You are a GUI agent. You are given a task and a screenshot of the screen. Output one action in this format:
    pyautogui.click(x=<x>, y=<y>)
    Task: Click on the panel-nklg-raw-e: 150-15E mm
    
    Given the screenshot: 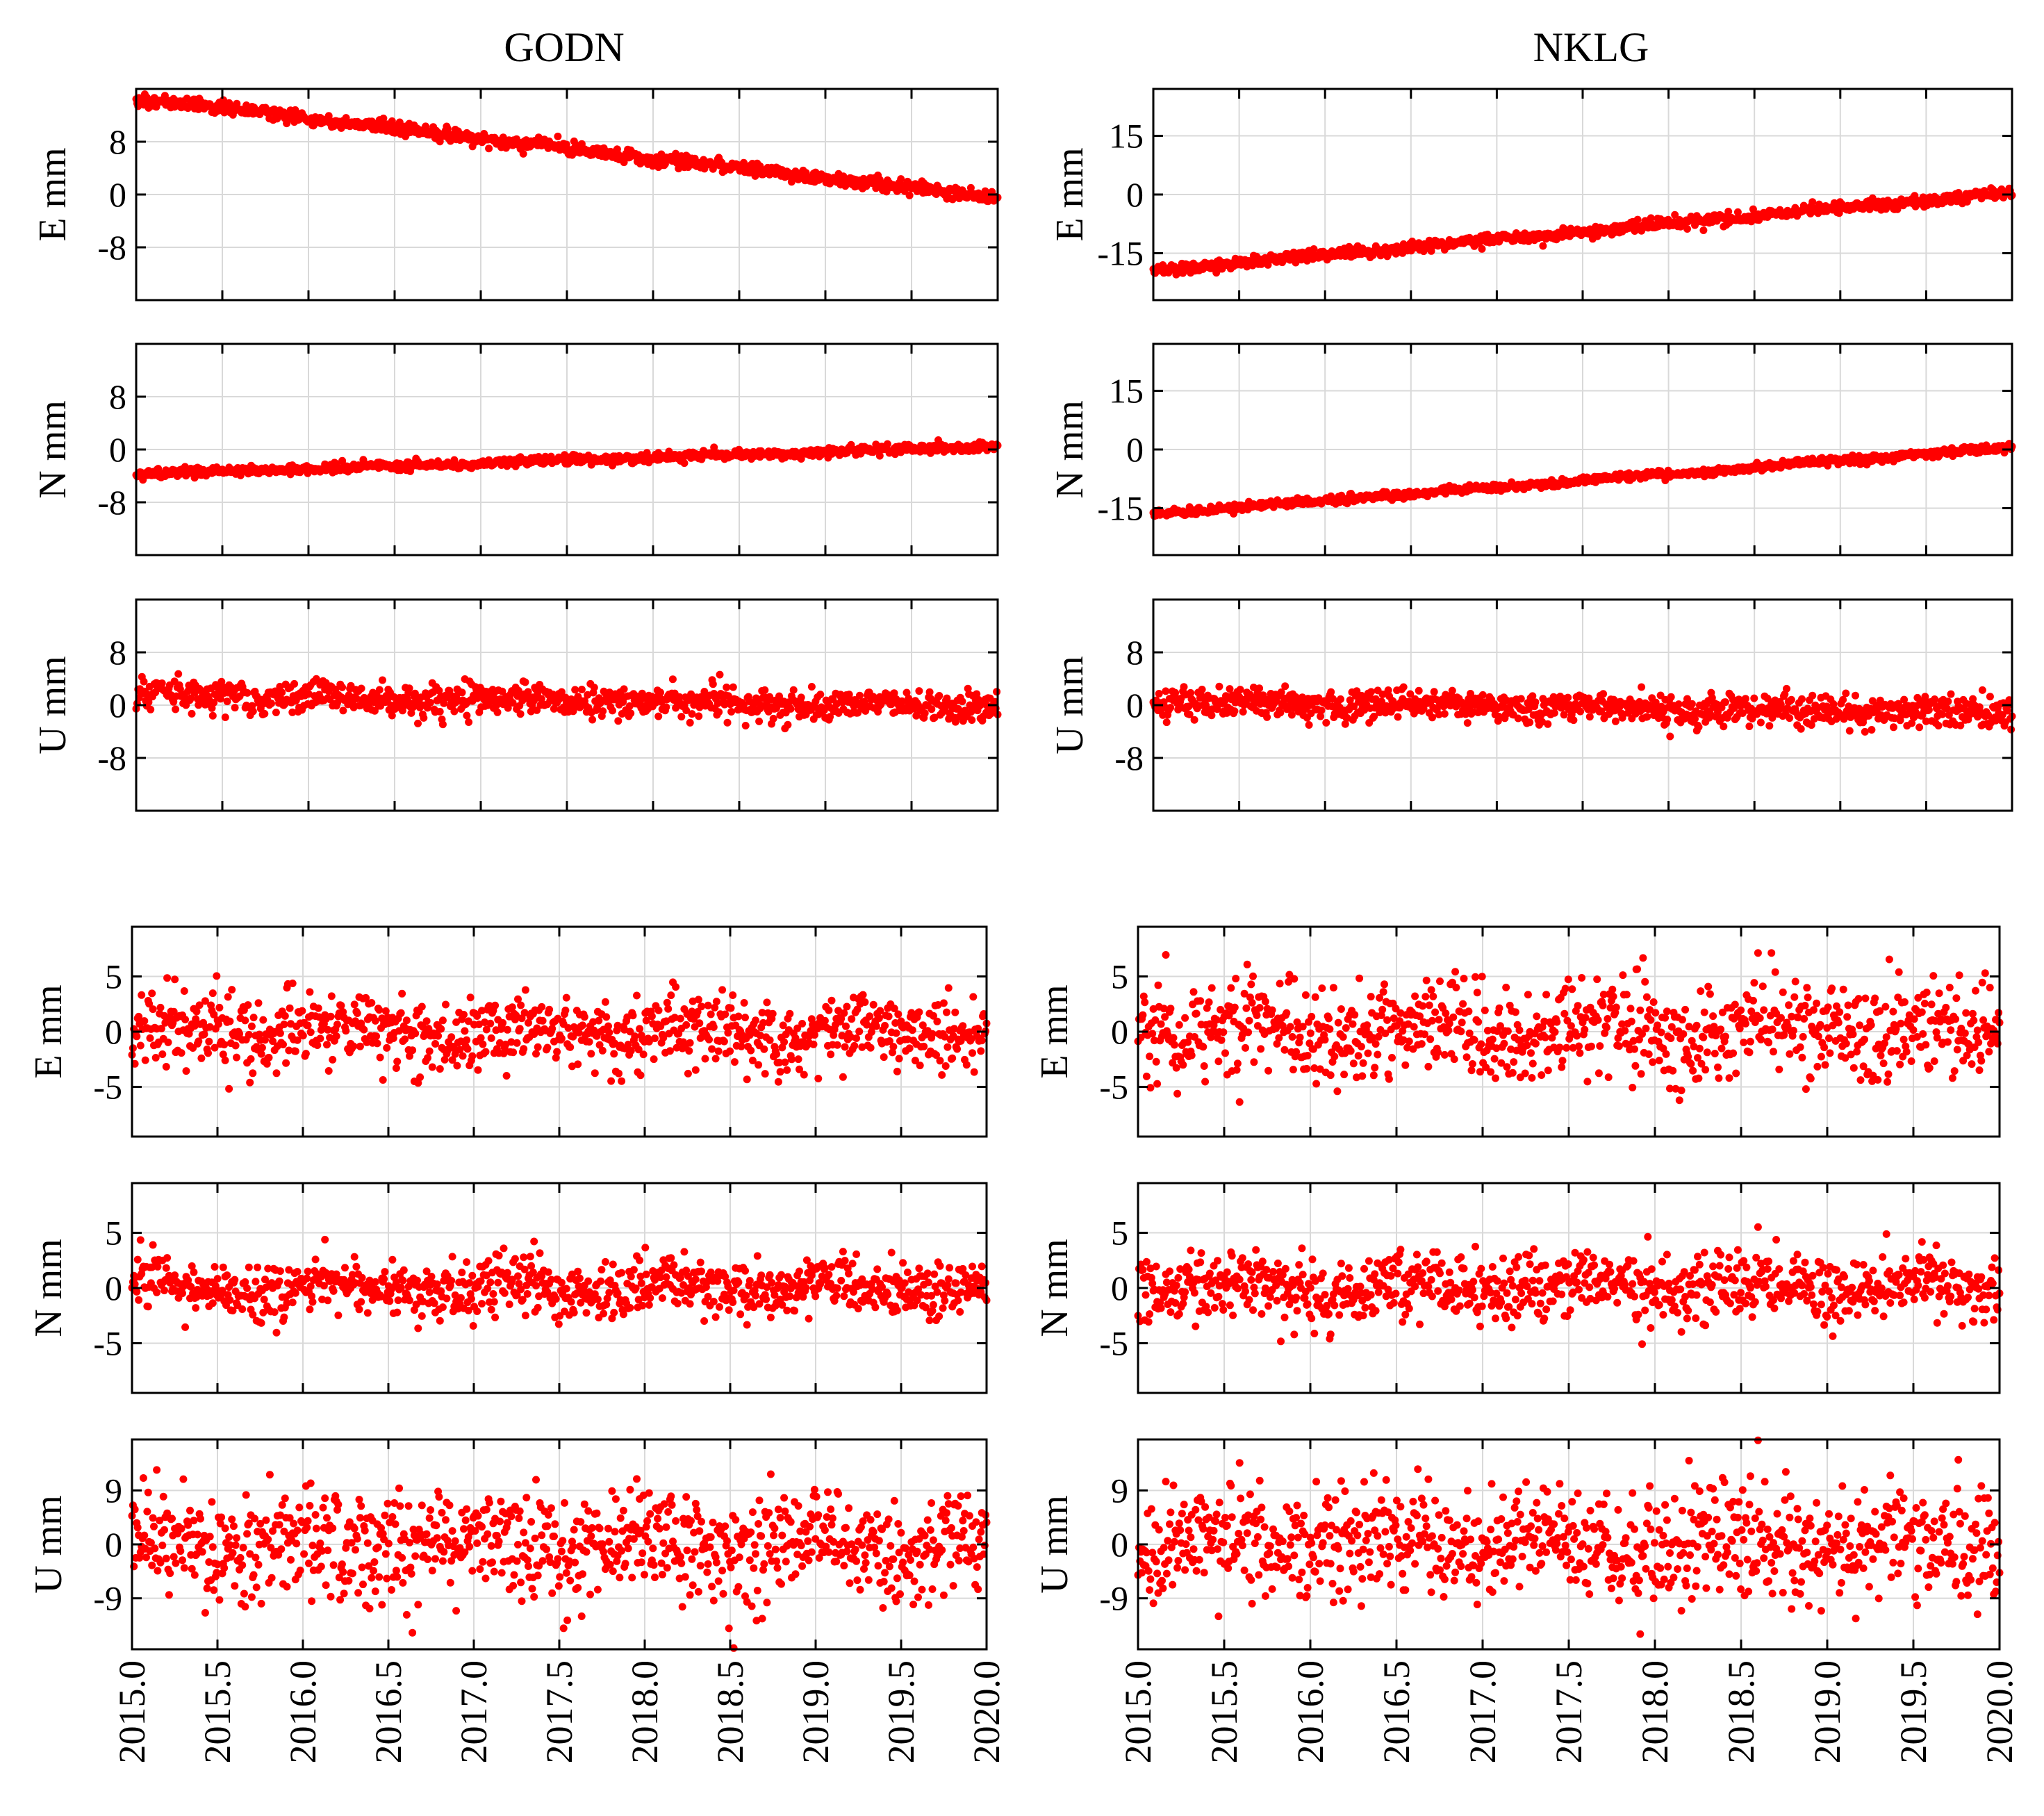 What is the action you would take?
    pyautogui.click(x=1532, y=195)
    